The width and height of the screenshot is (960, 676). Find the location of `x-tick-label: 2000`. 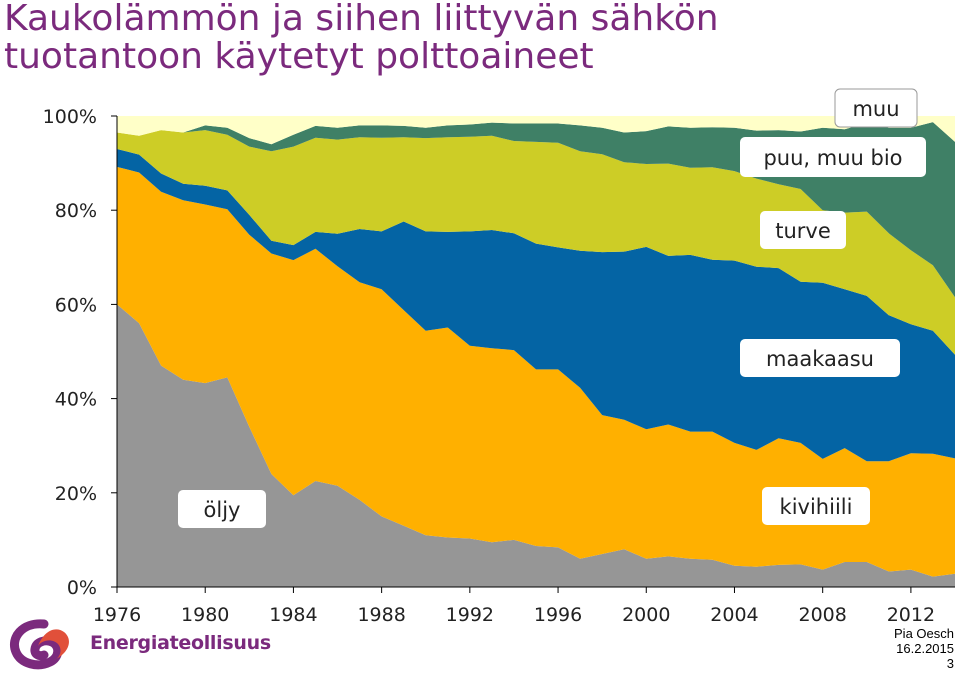

x-tick-label: 2000 is located at coordinates (646, 615).